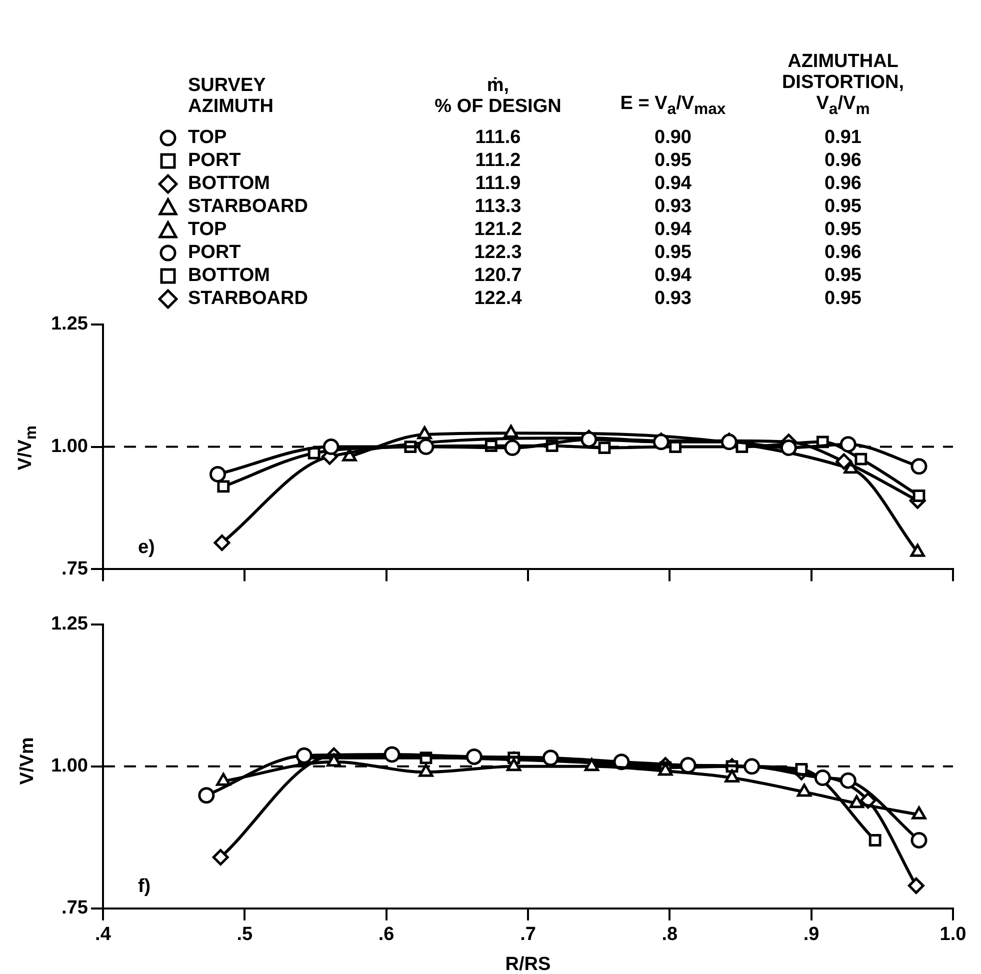  Describe the element at coordinates (498, 299) in the screenshot. I see `text: 122.4` at that location.